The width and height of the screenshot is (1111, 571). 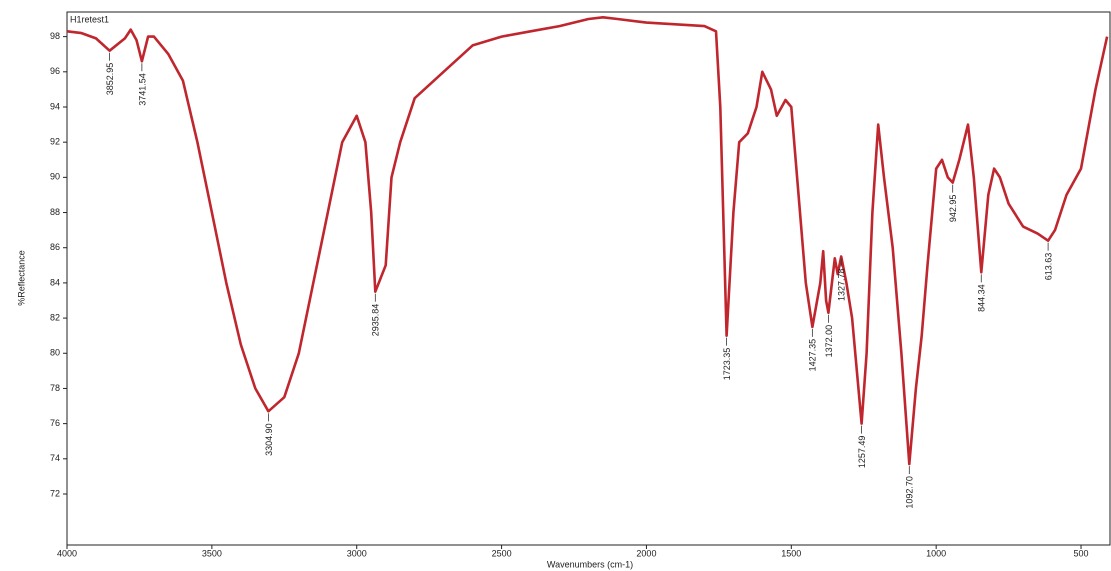 I want to click on x-tick-label: 1500, so click(x=791, y=553).